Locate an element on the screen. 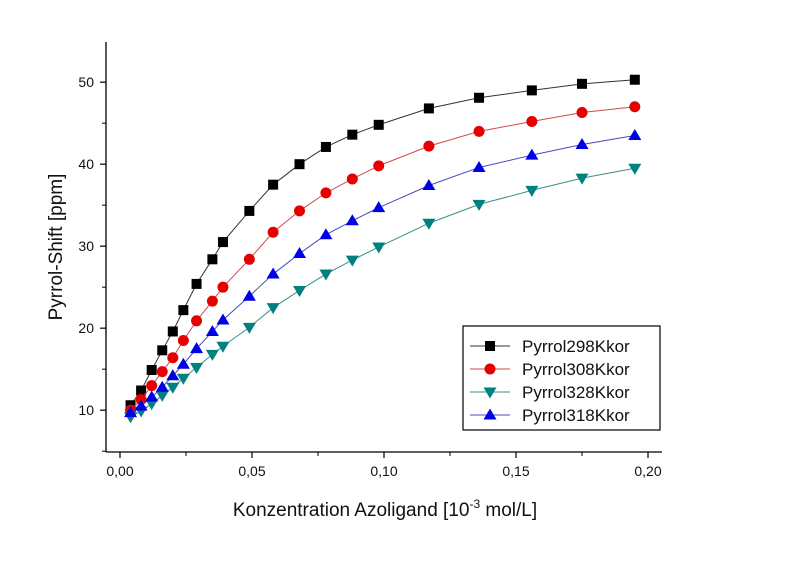 Image resolution: width=800 pixels, height=562 pixels. legend-label: Pyrrol328Kkor is located at coordinates (576, 392).